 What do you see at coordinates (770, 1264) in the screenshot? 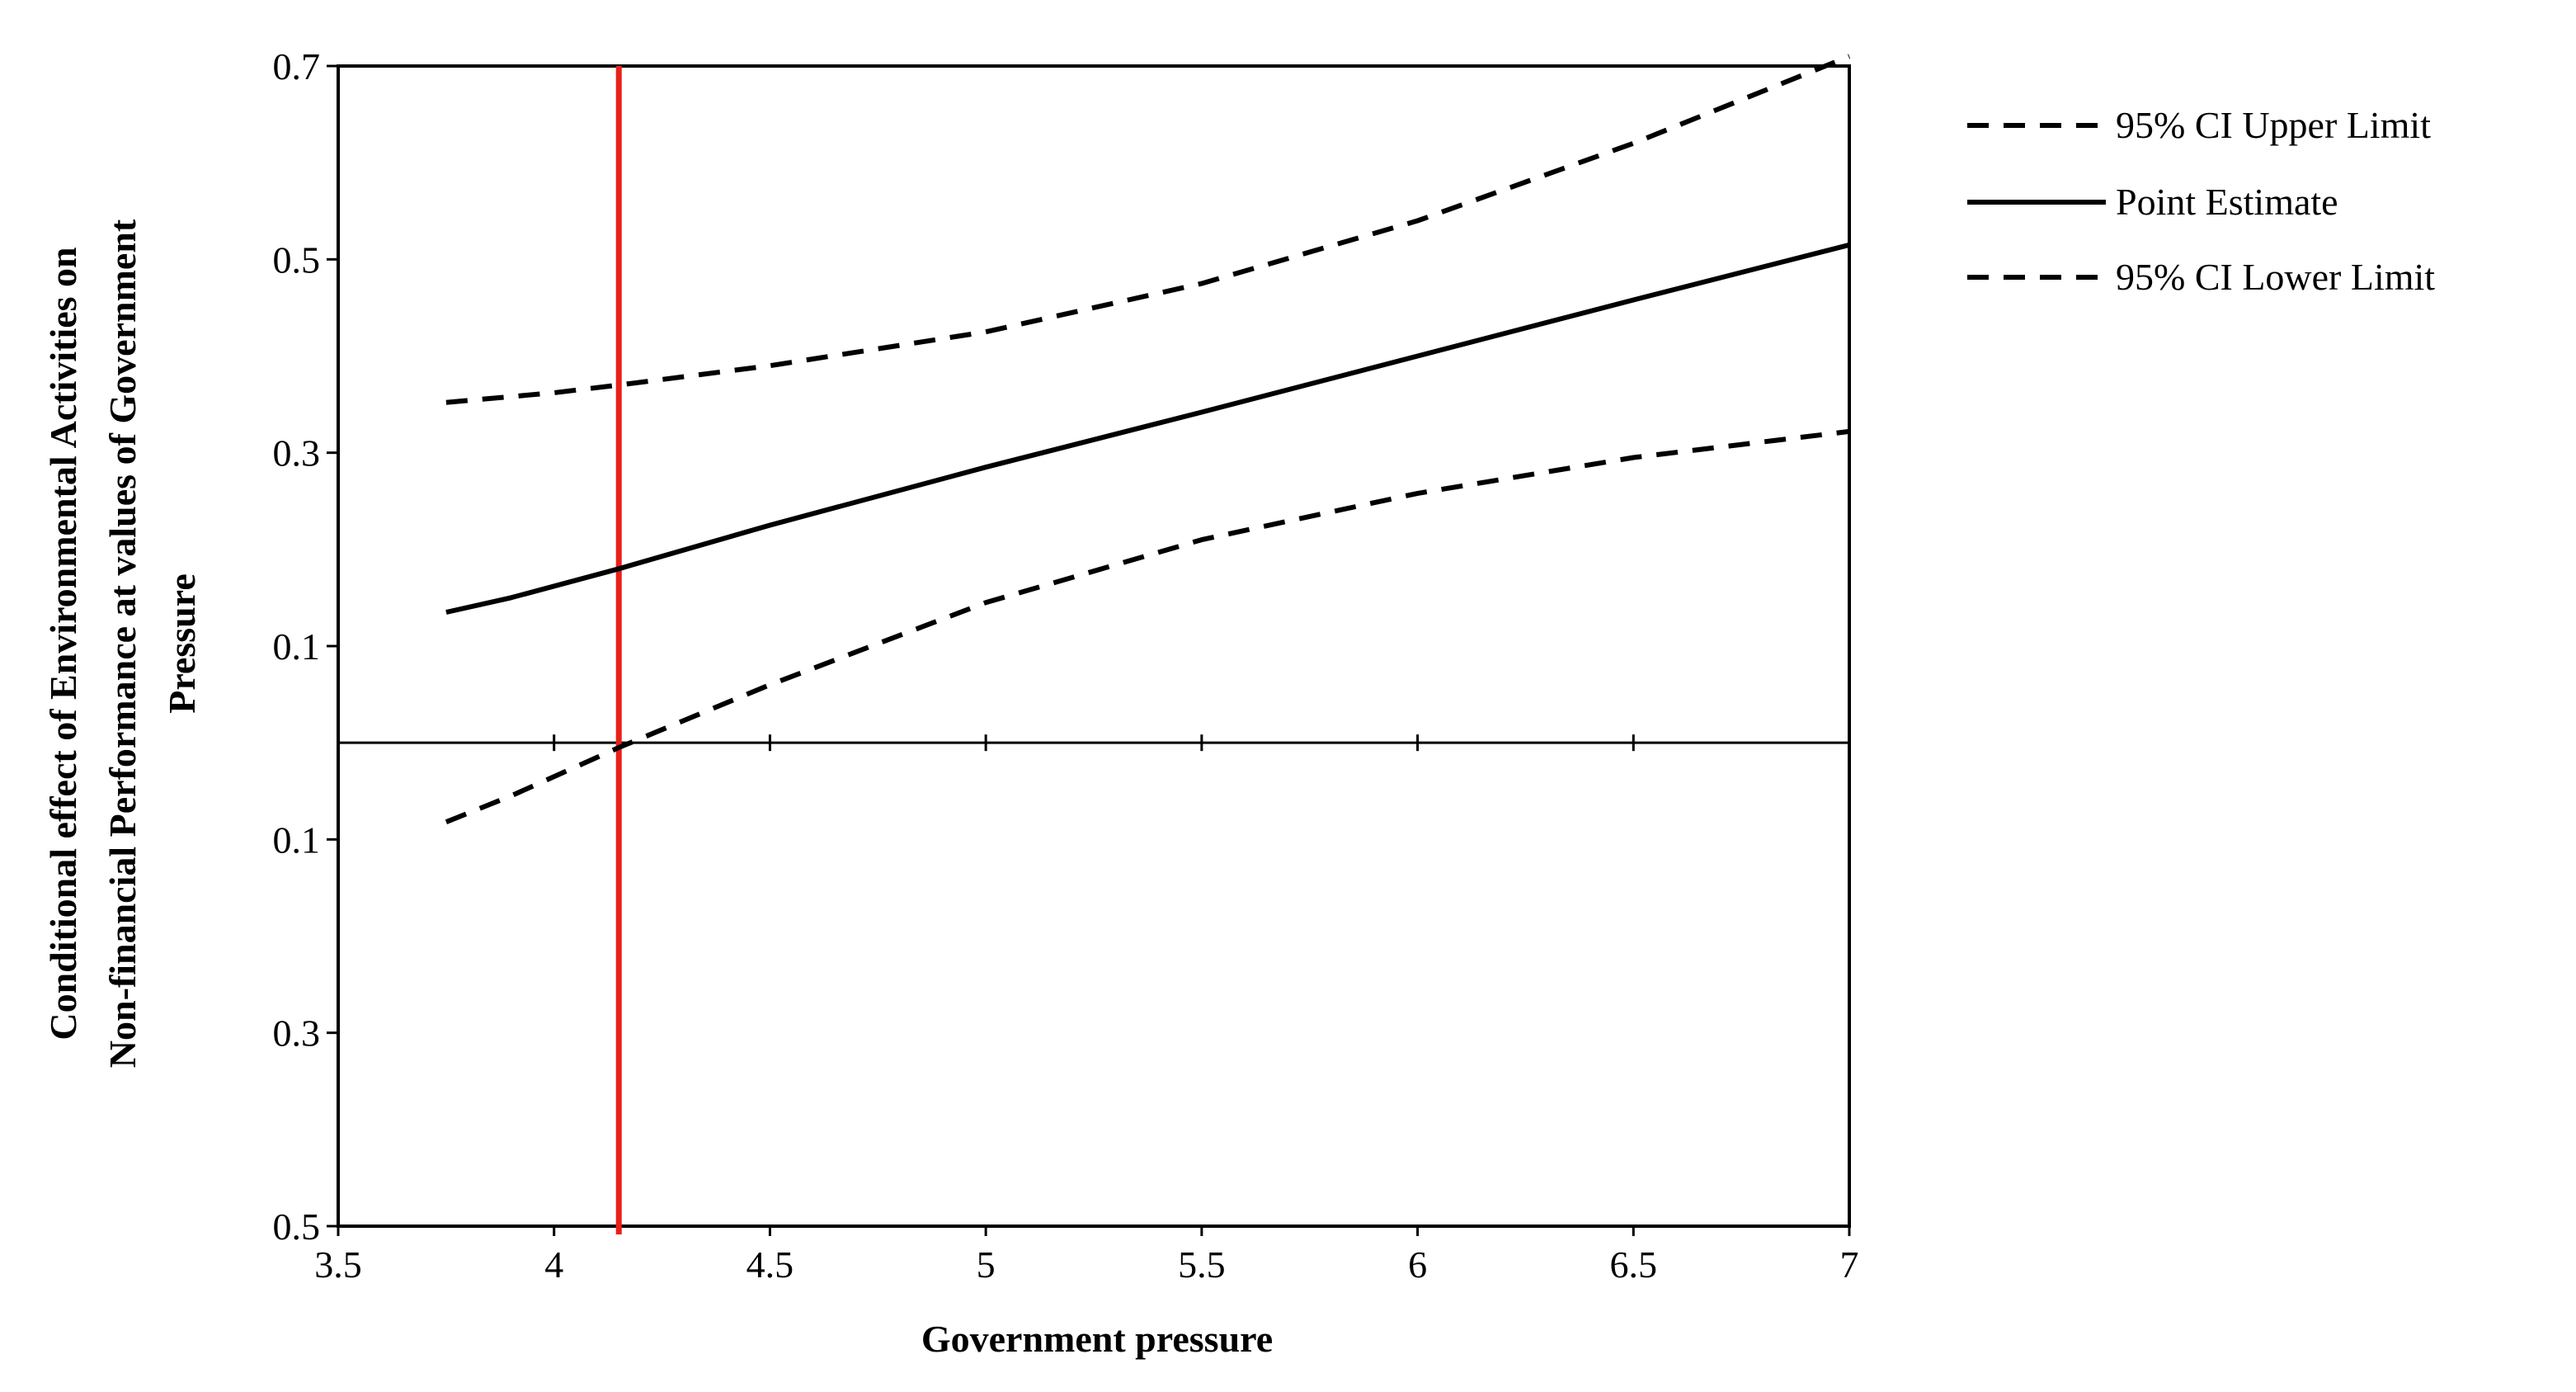
I see `x-tick-label: 4.5` at bounding box center [770, 1264].